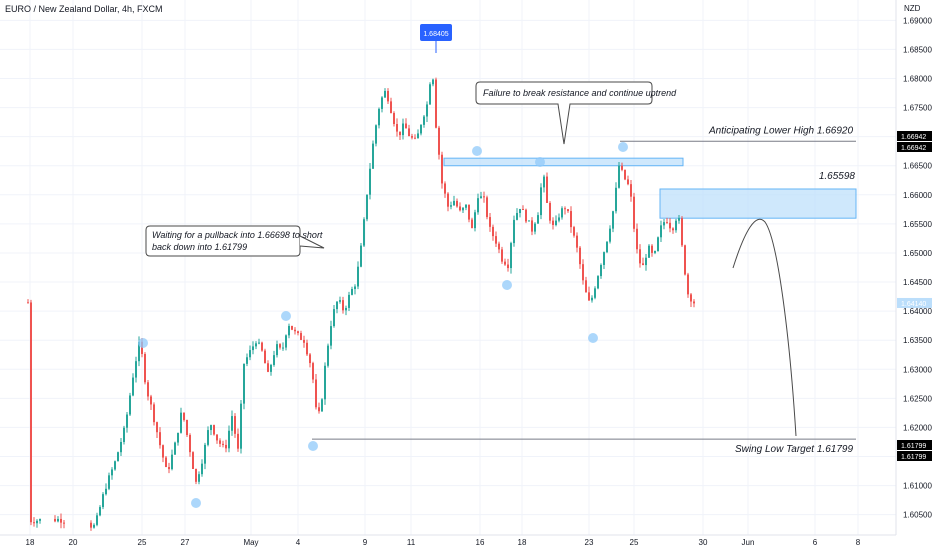 This screenshot has width=932, height=550. Describe the element at coordinates (914, 147) in the screenshot. I see `price-tag-lower-high-2-bg` at that location.